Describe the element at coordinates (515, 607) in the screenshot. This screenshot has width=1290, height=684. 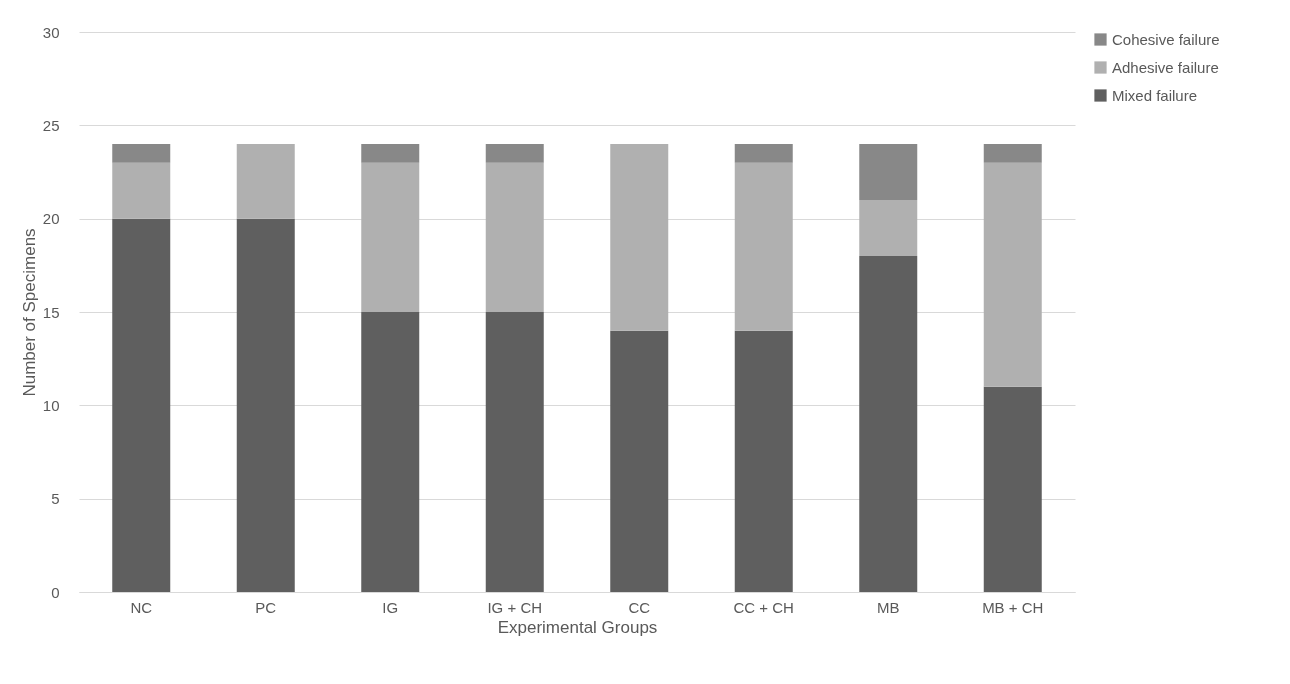
I see `x-tick-label: IG + CH` at that location.